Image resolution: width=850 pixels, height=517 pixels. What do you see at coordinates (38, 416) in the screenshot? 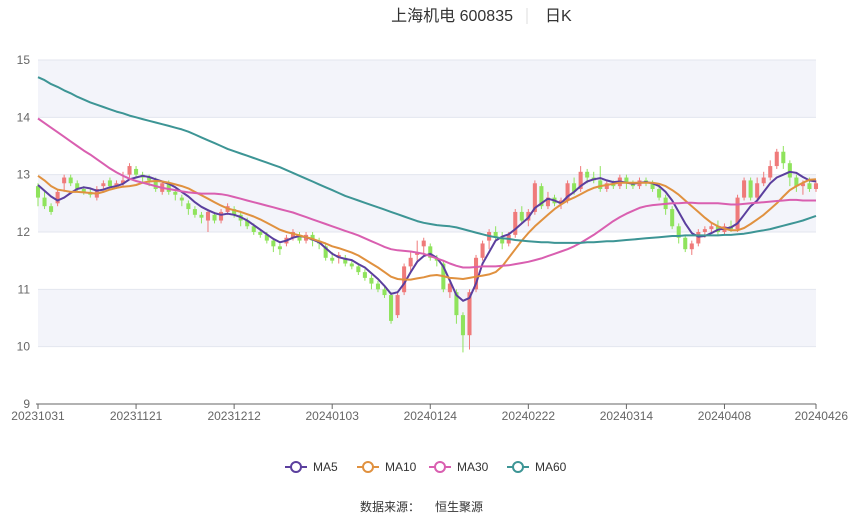
I see `x-tick-label: 20231031` at bounding box center [38, 416].